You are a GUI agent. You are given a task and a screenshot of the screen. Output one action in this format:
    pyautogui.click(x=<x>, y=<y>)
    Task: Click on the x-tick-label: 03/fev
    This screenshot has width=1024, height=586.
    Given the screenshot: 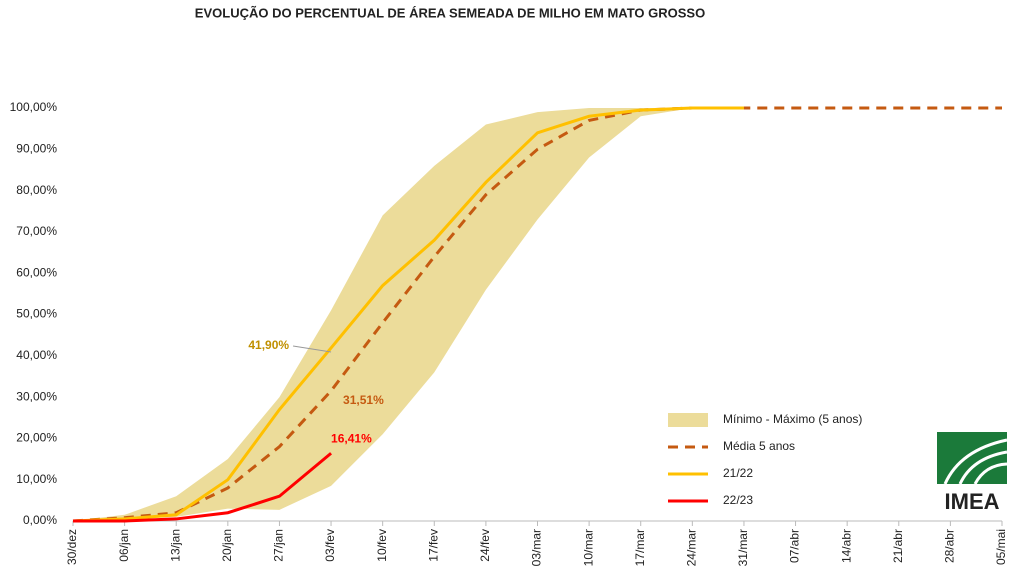 What is the action you would take?
    pyautogui.click(x=330, y=545)
    